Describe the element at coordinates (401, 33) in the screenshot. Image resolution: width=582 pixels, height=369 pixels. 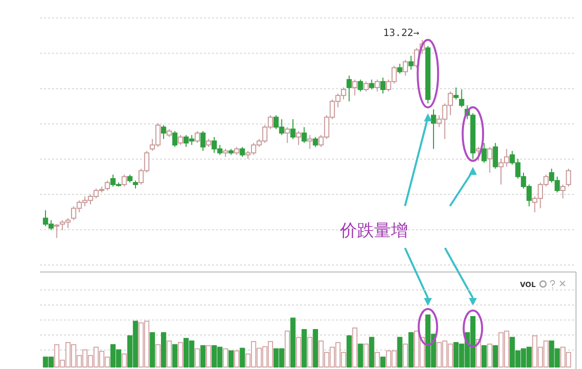
I see `text: 13.22→` at that location.